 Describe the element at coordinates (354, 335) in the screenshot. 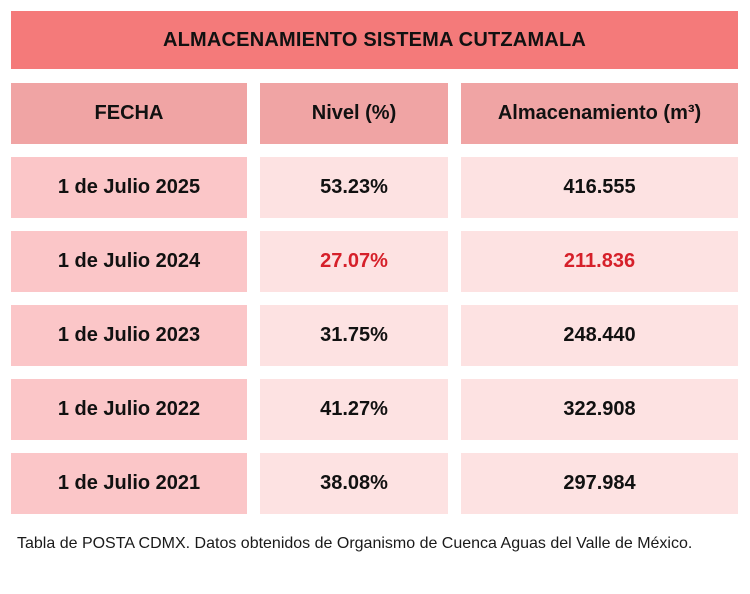

I see `cell-nivel: 31.75%` at that location.